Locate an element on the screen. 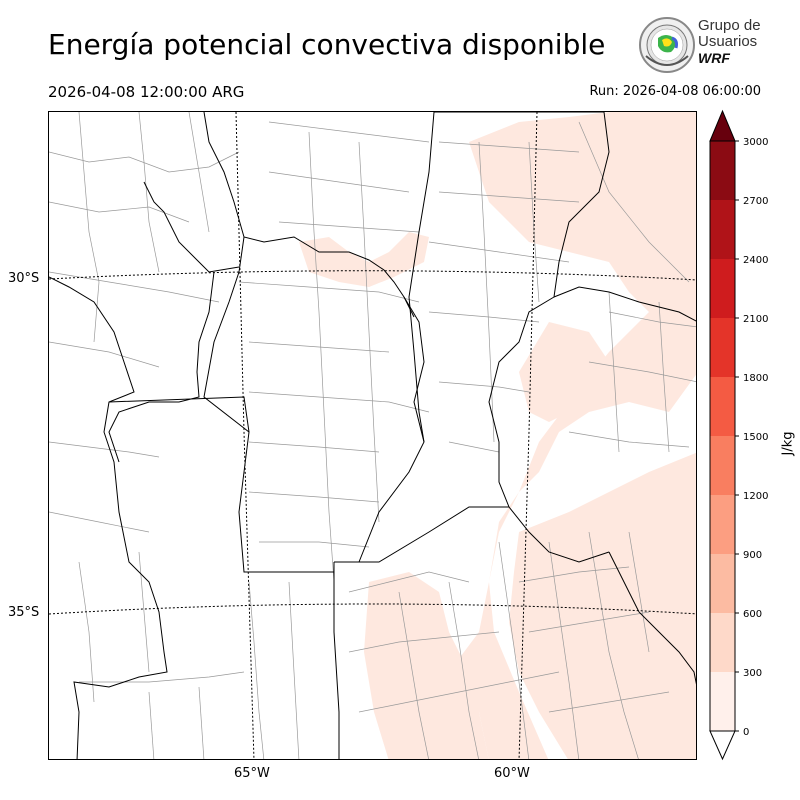  cape-area-east-band is located at coordinates (564, 372).